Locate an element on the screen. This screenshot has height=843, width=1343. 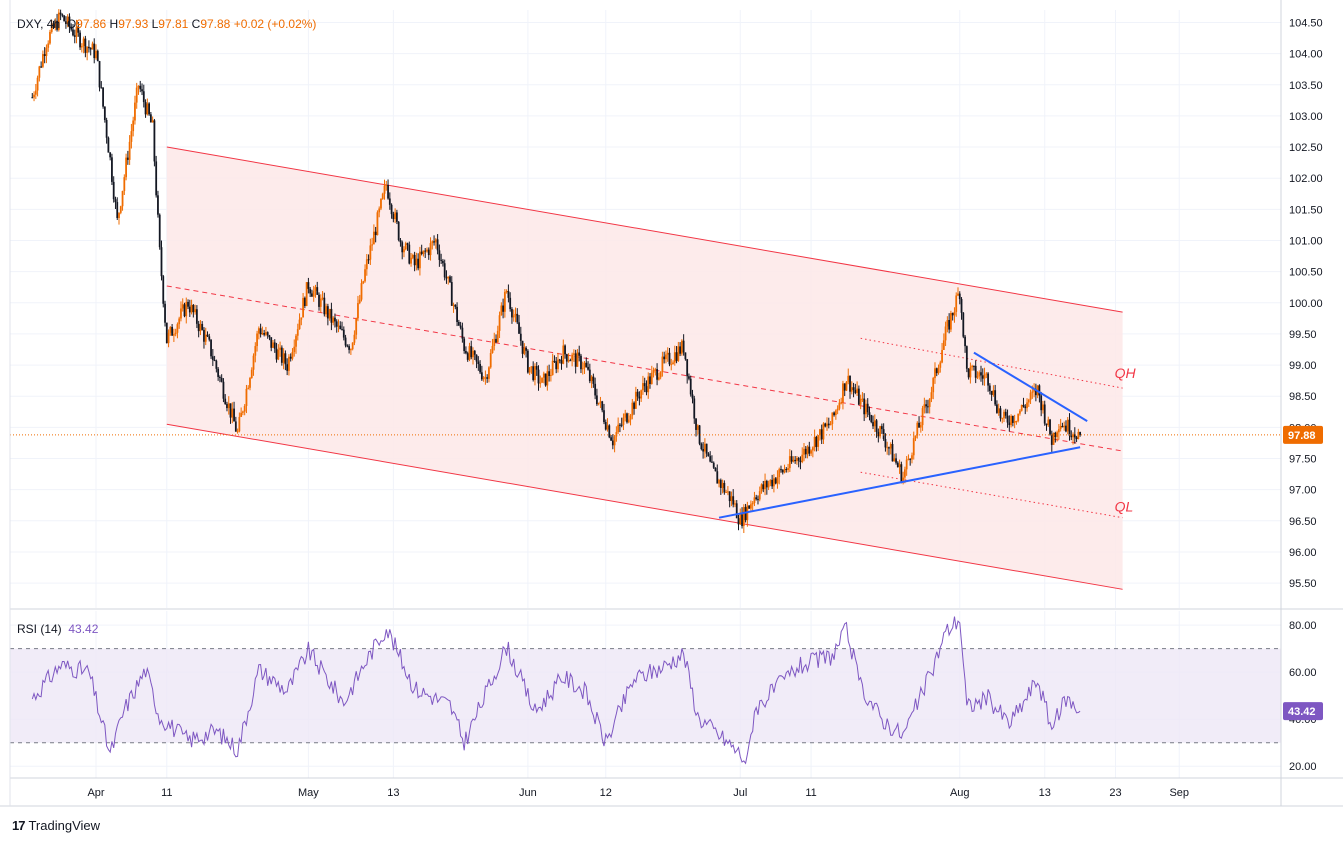
price-tick-label: 103.00 is located at coordinates (1306, 117).